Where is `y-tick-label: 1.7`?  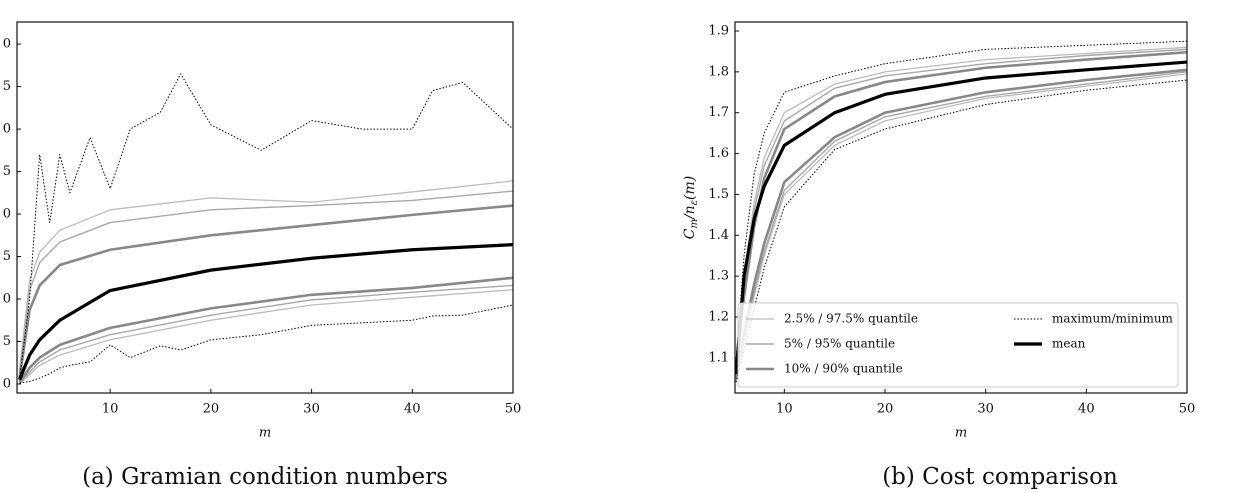
y-tick-label: 1.7 is located at coordinates (718, 112).